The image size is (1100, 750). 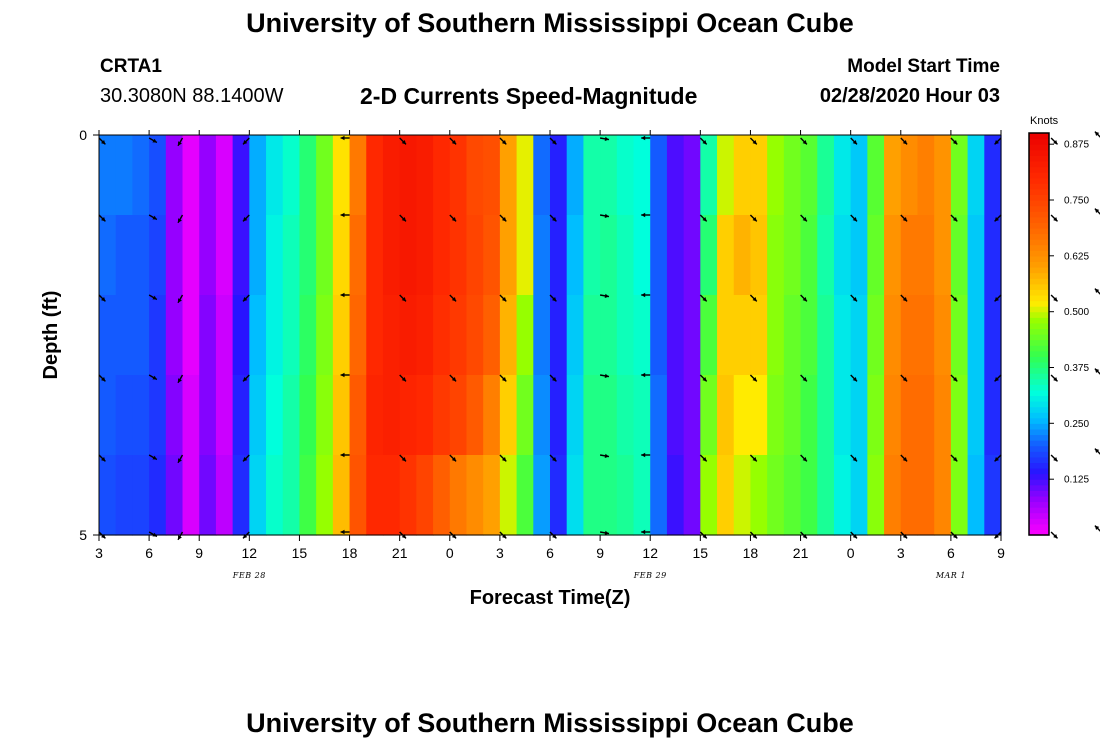 What do you see at coordinates (450, 553) in the screenshot?
I see `x-tick-label: 0` at bounding box center [450, 553].